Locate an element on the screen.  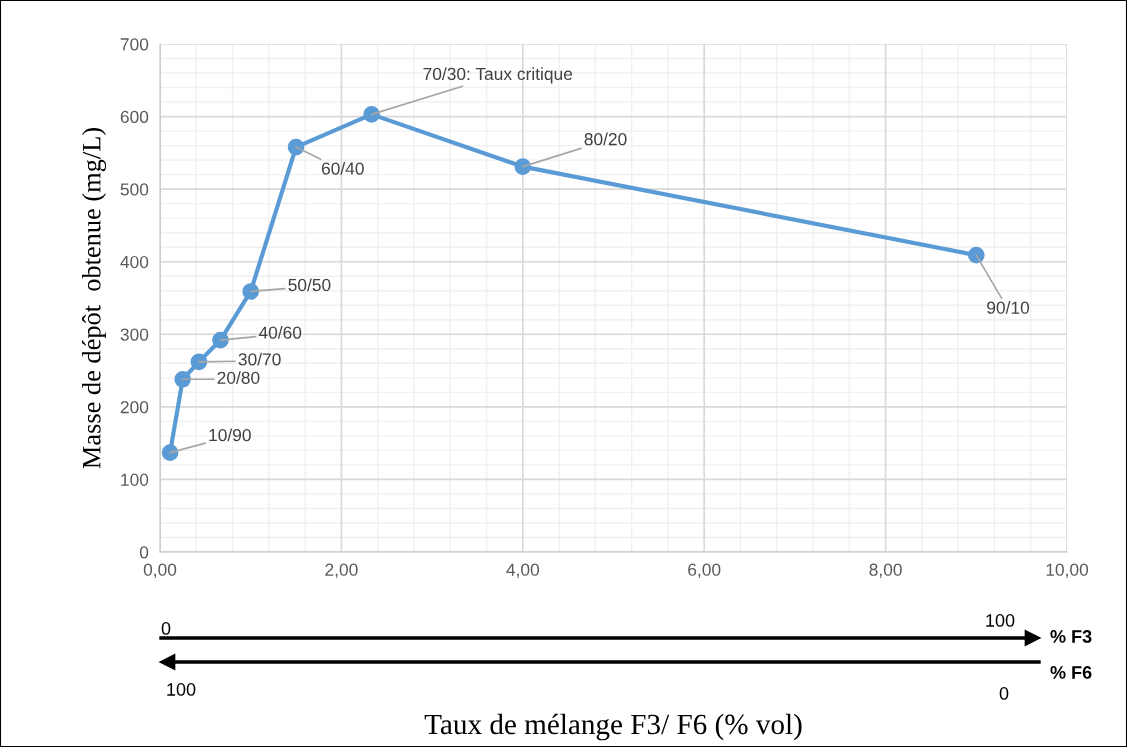
x-tick-label: 2,00 is located at coordinates (341, 570).